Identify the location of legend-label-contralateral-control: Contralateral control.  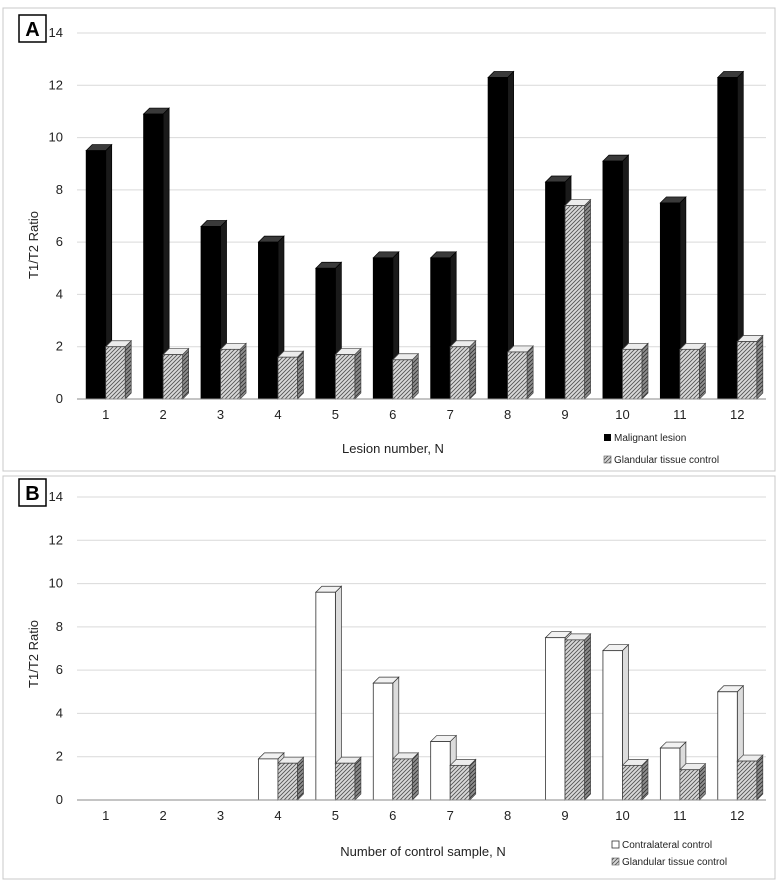
(667, 845).